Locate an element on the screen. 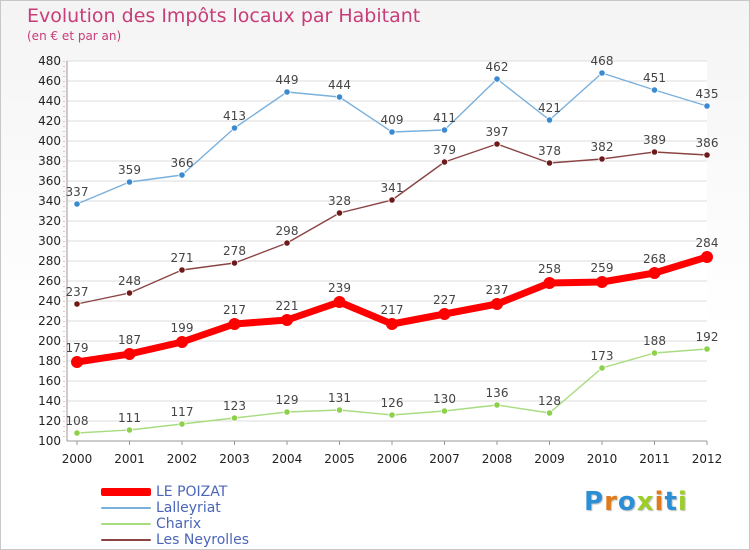 Image resolution: width=750 pixels, height=550 pixels. data-label: 192 is located at coordinates (707, 337).